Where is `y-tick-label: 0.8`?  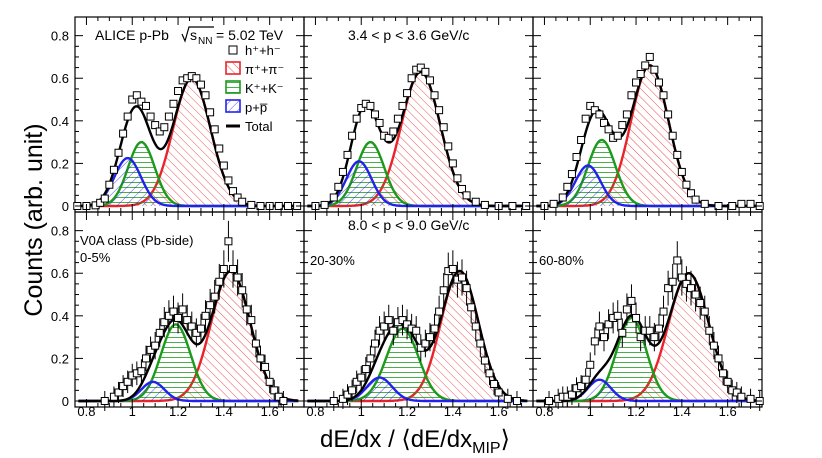 y-tick-label: 0.8 is located at coordinates (60, 36).